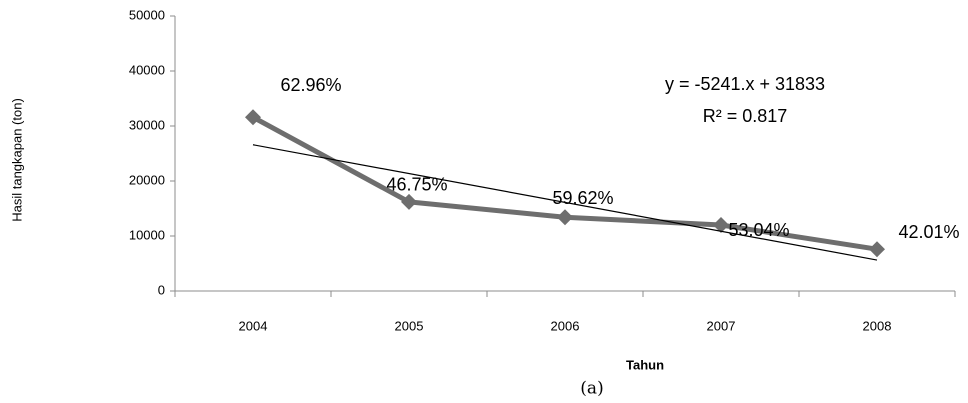 The height and width of the screenshot is (403, 968). What do you see at coordinates (645, 364) in the screenshot?
I see `x-axis-title: Tahun` at bounding box center [645, 364].